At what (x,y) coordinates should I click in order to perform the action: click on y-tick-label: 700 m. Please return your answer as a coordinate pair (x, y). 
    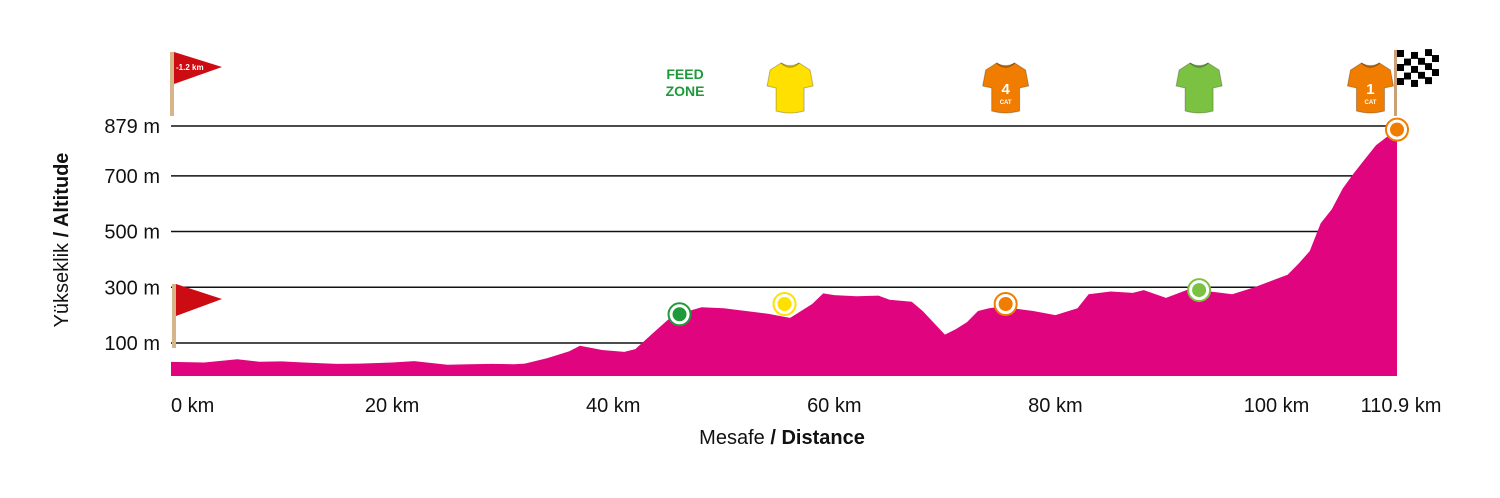
    Looking at the image, I should click on (132, 177).